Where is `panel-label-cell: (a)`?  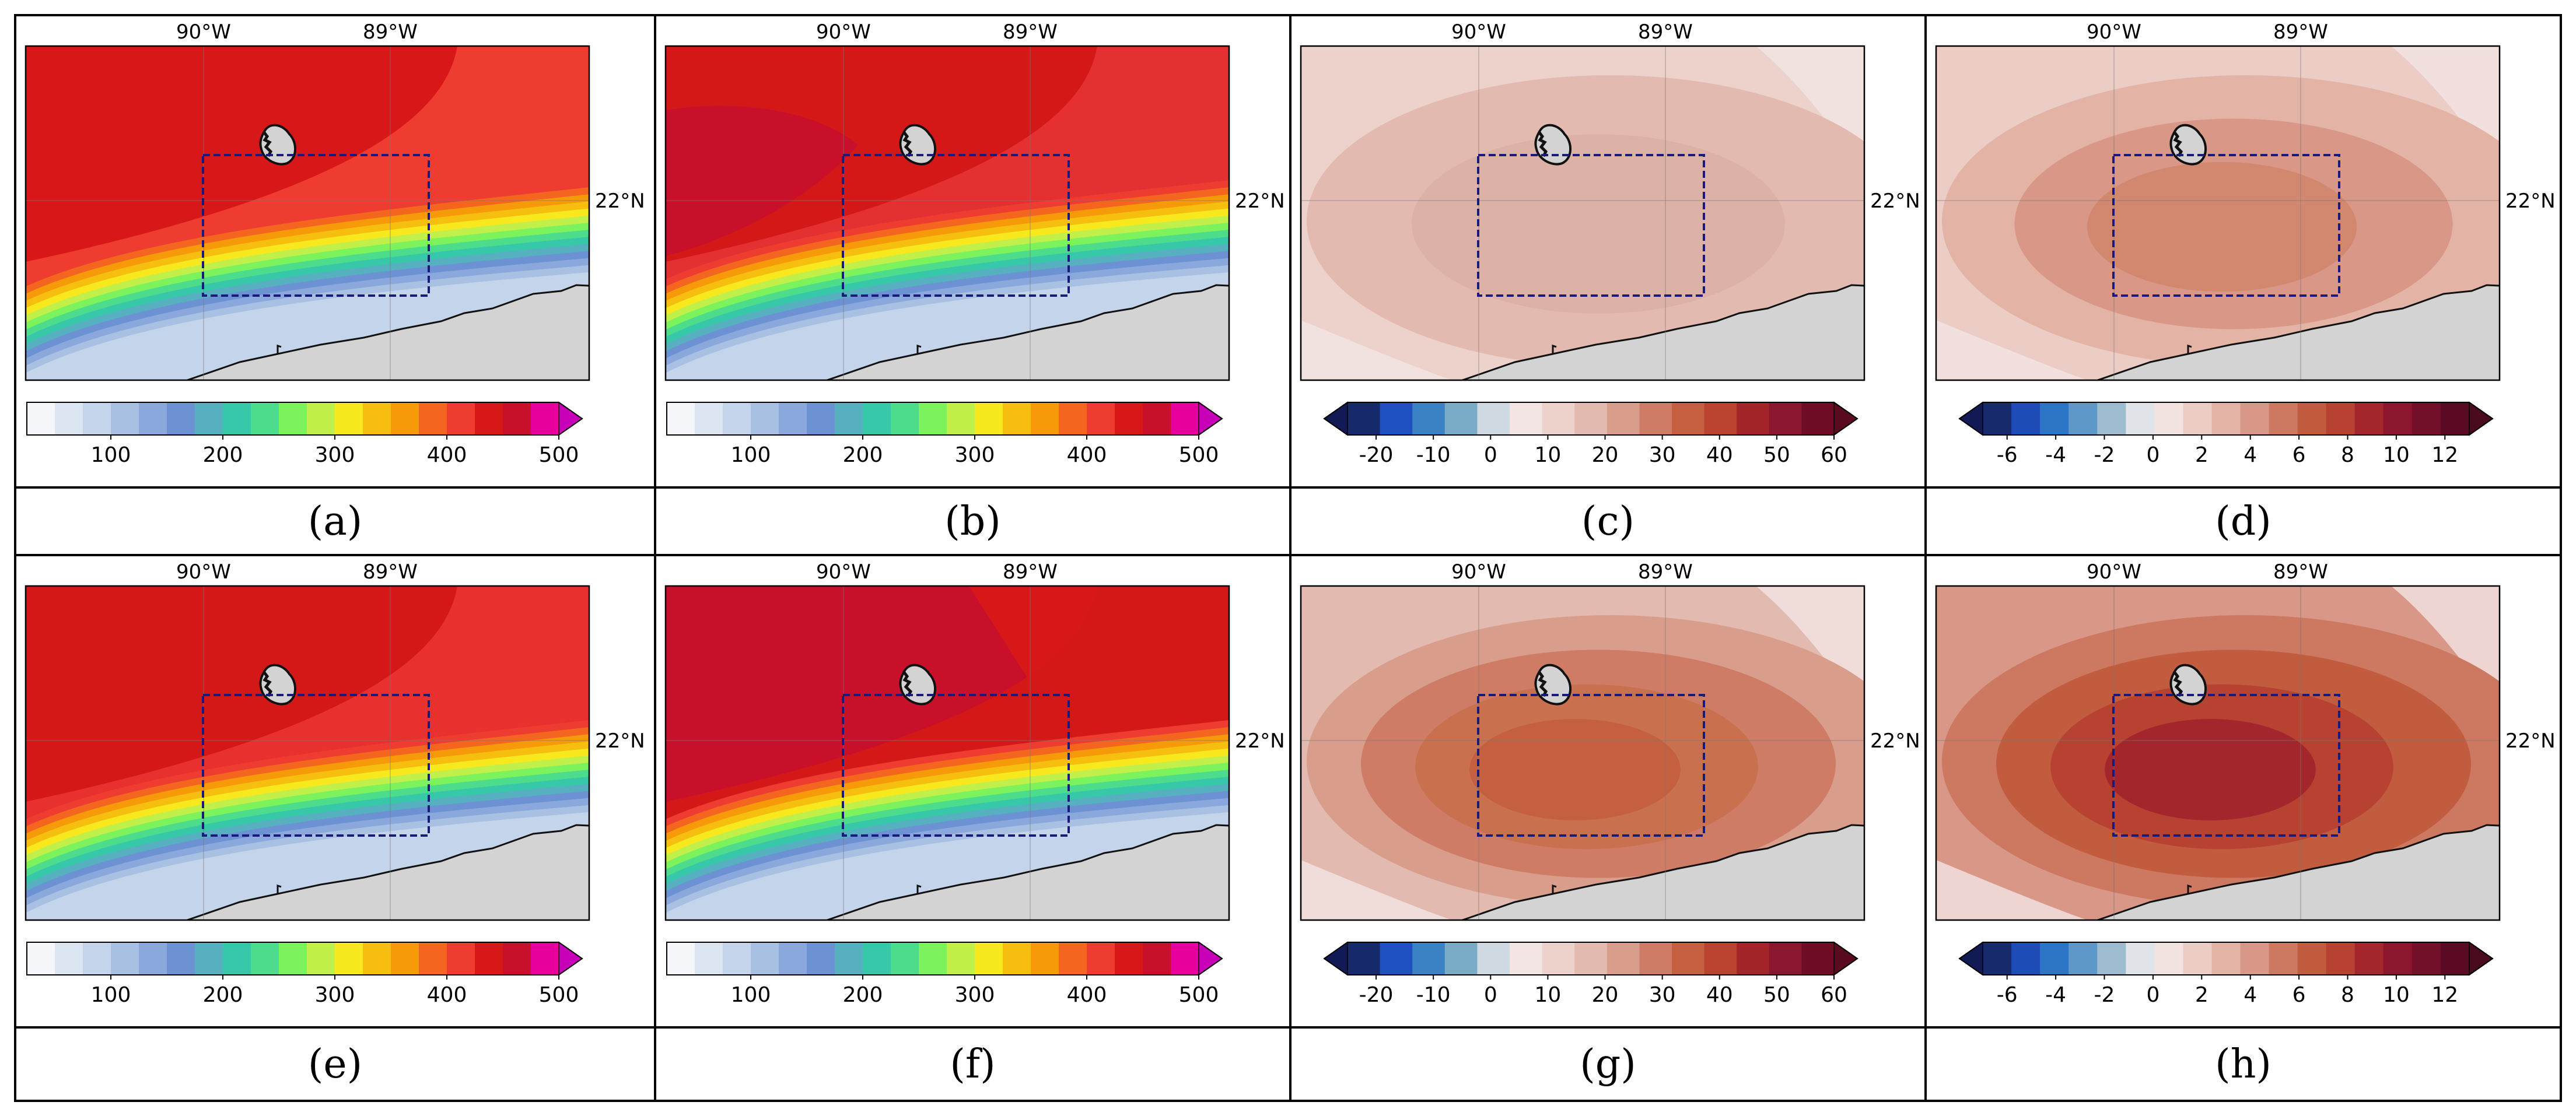
panel-label-cell: (a) is located at coordinates (335, 521).